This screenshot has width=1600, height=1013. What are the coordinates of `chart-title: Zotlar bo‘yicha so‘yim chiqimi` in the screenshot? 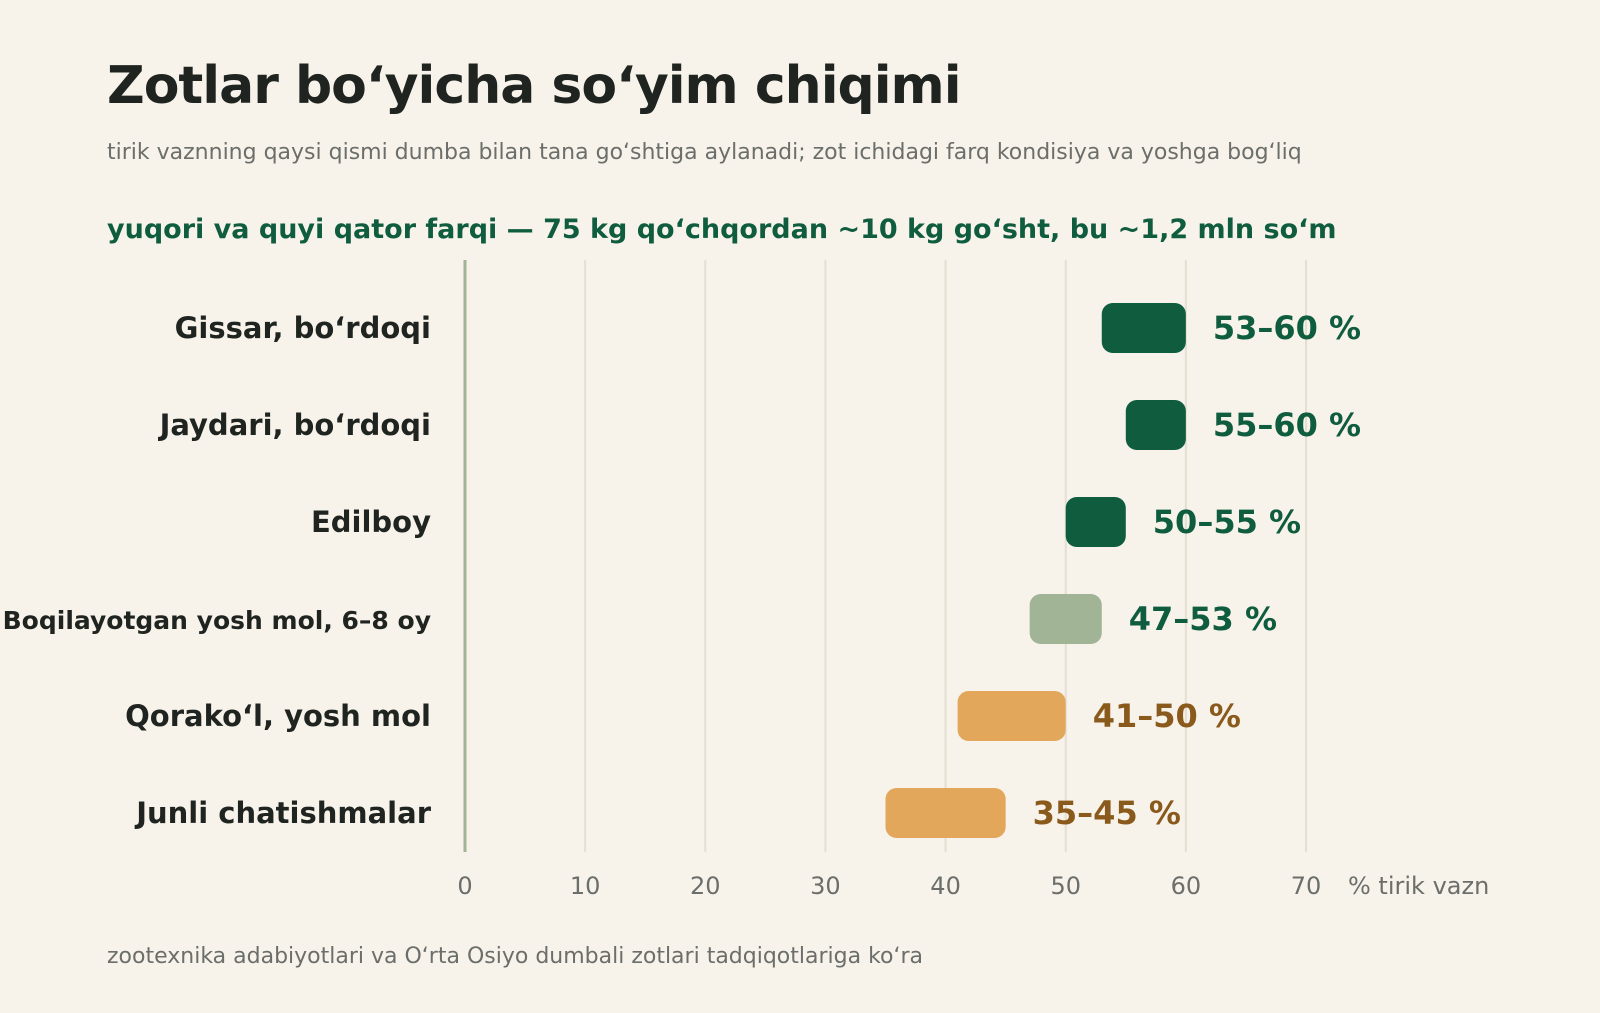 It's located at (534, 86).